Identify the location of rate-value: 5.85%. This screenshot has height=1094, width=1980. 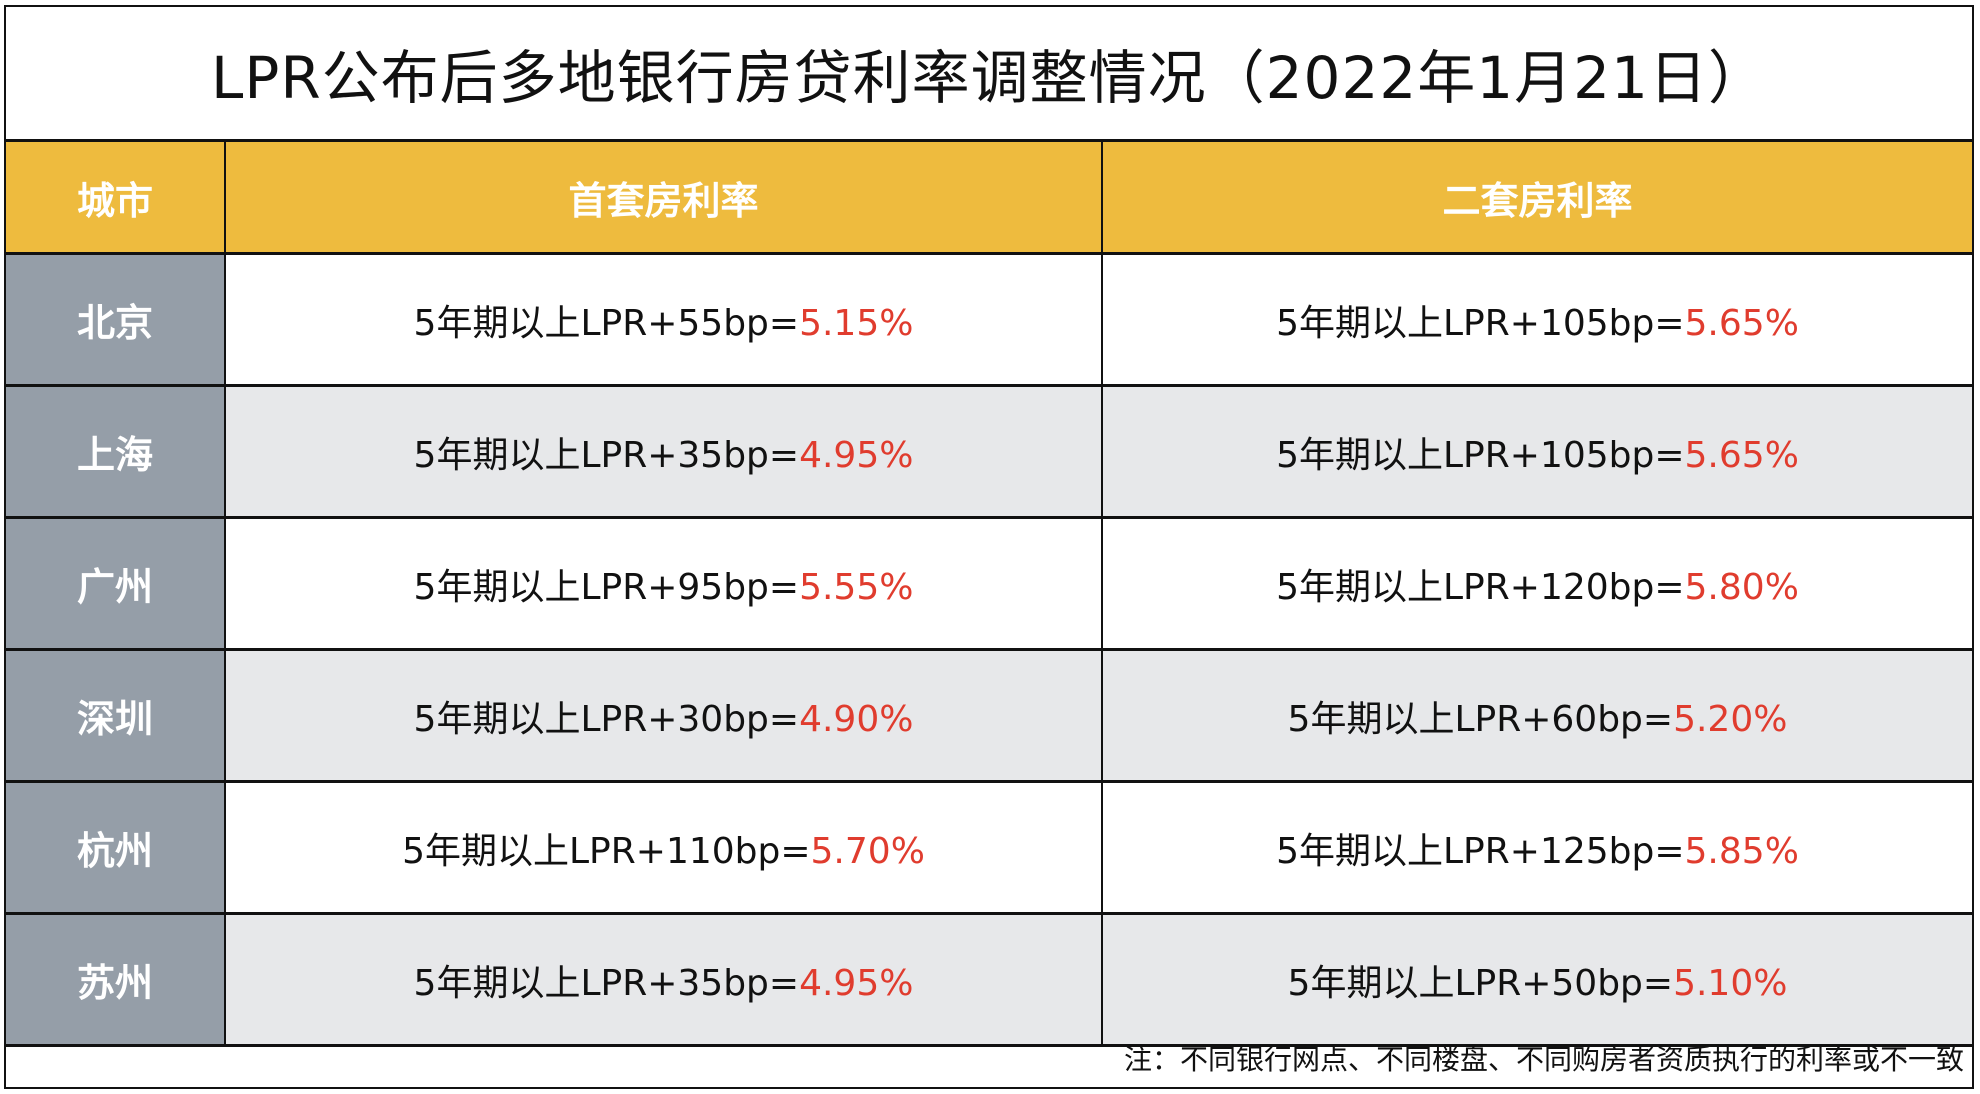
(1741, 851).